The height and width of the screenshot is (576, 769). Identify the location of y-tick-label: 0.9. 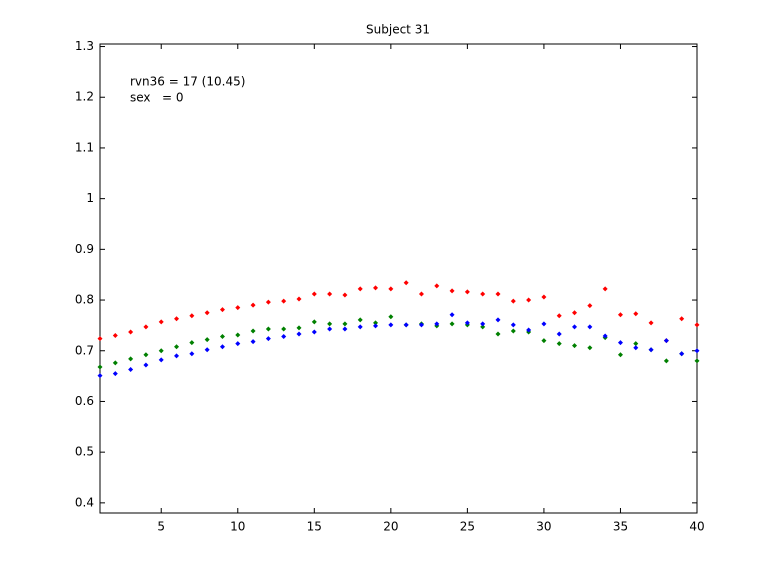
(84, 249).